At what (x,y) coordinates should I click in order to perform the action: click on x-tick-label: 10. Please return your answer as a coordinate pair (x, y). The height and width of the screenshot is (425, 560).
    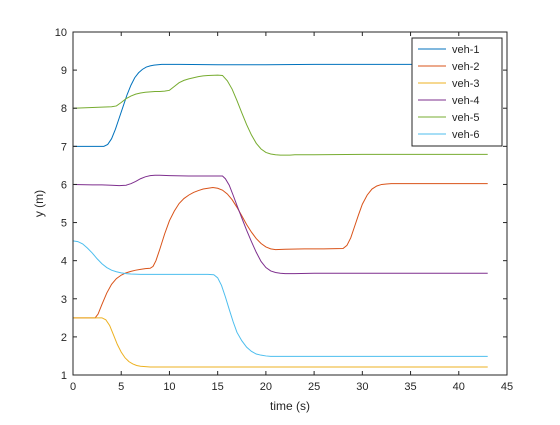
    Looking at the image, I should click on (169, 387).